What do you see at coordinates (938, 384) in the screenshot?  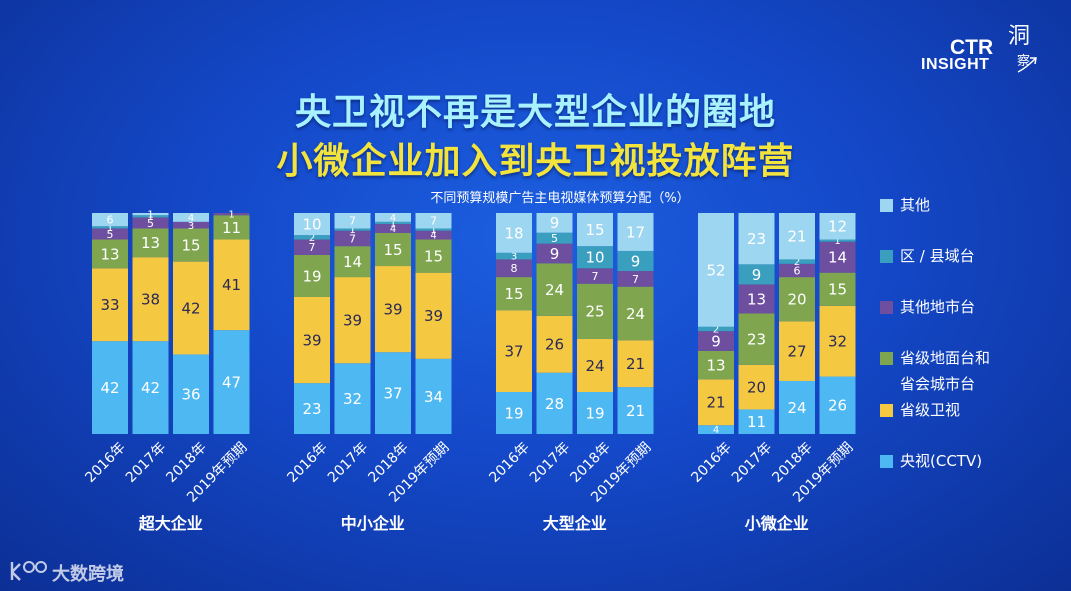 I see `legend-label: 省会城市台` at bounding box center [938, 384].